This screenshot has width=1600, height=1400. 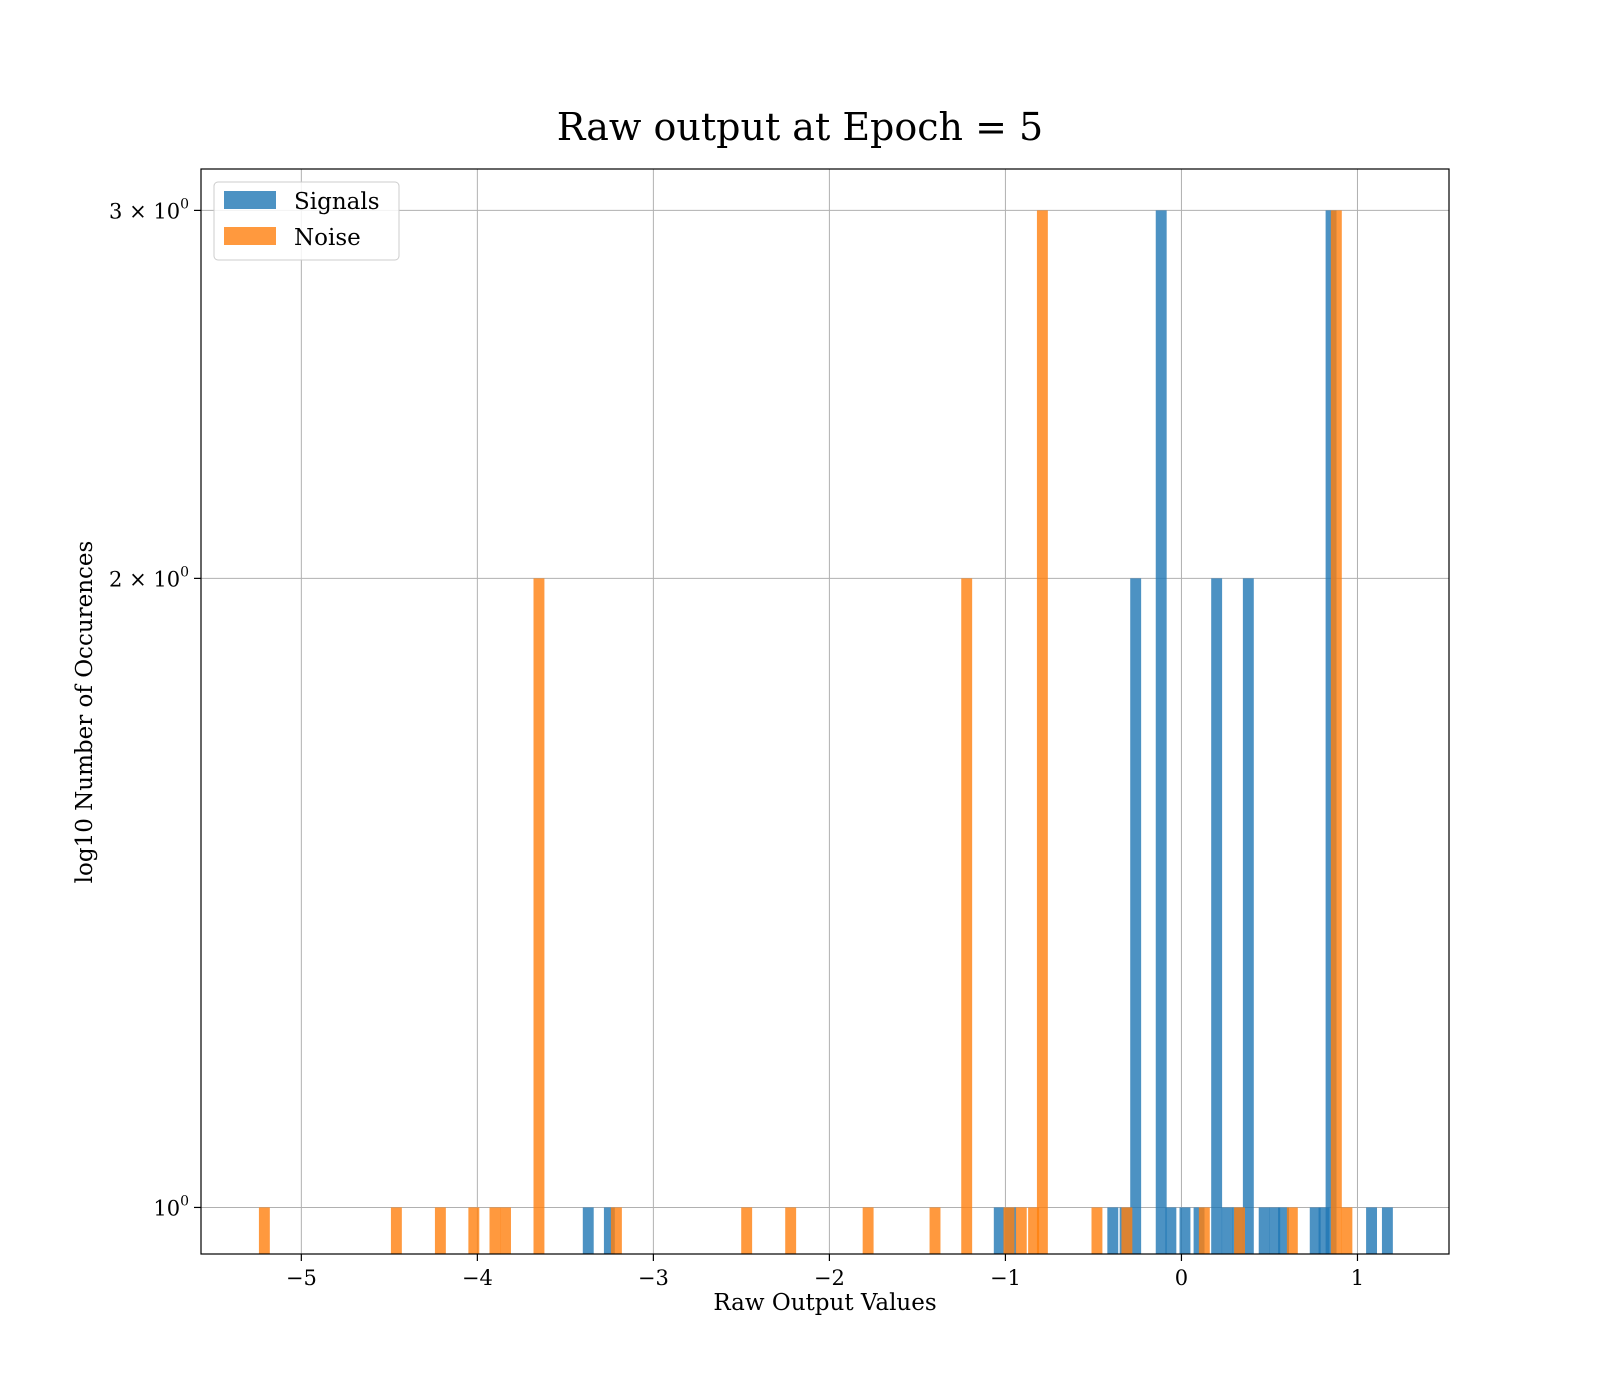 What do you see at coordinates (250, 200) in the screenshot?
I see `legend-swatch-signals` at bounding box center [250, 200].